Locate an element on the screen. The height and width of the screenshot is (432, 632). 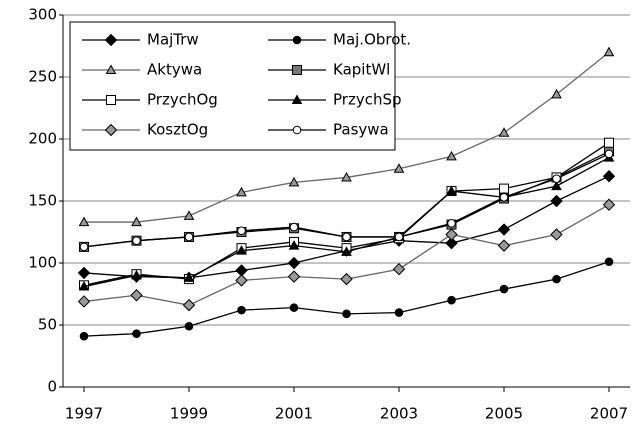
y-tick-label: 50 is located at coordinates (47, 325).